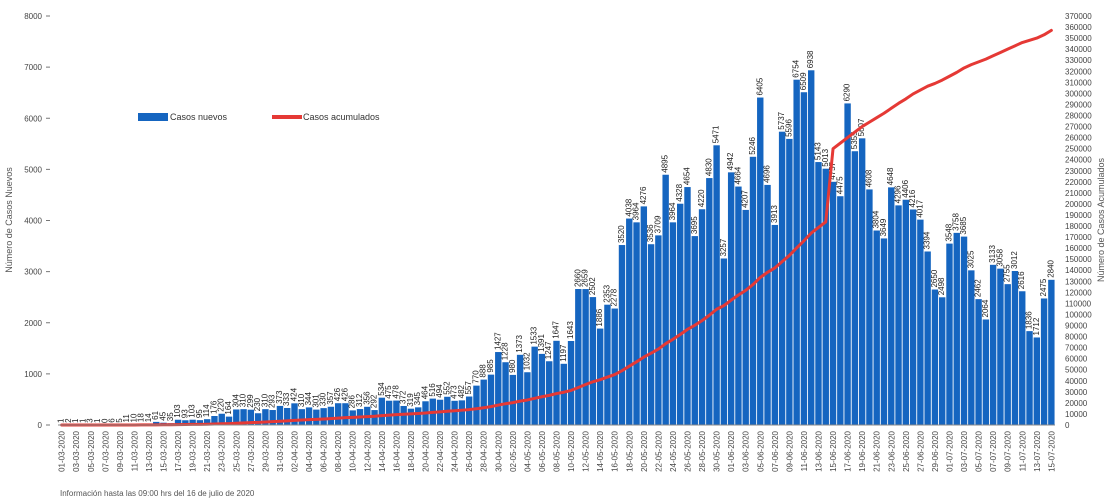 The width and height of the screenshot is (1114, 500). I want to click on x-tick-label: 05-07-2020, so click(979, 450).